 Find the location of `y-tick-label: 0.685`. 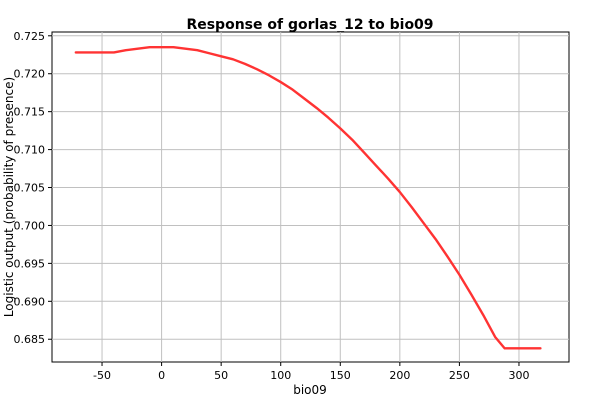

y-tick-label: 0.685 is located at coordinates (30, 339).